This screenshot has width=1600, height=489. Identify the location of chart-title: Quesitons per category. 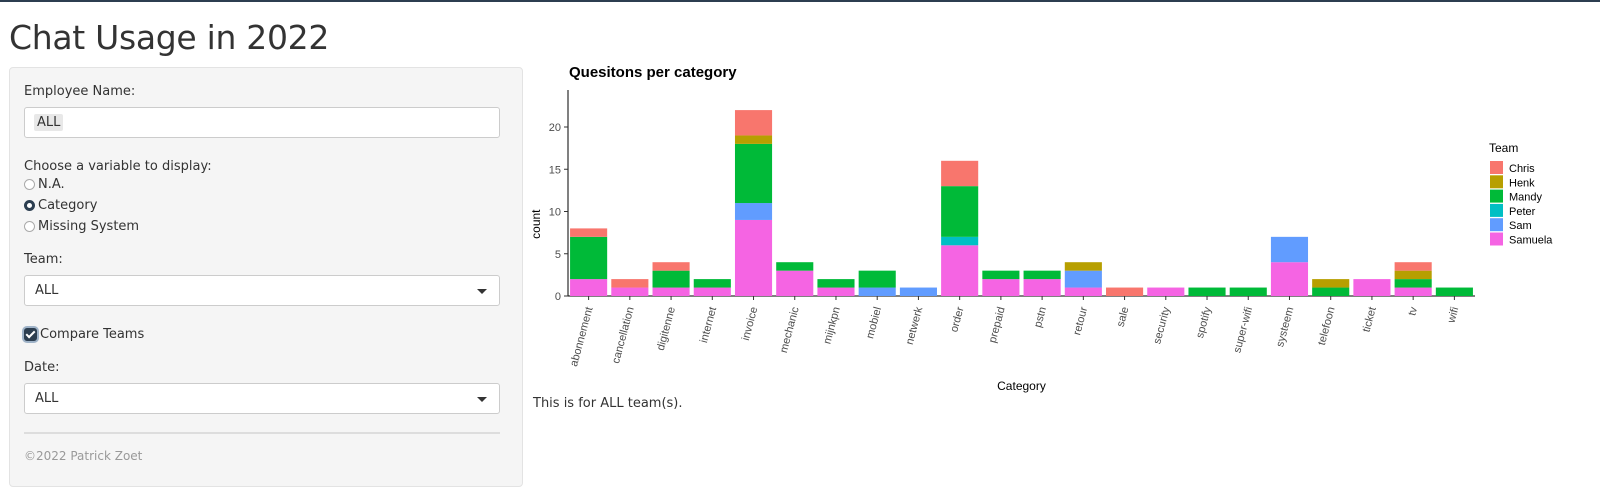
(653, 72).